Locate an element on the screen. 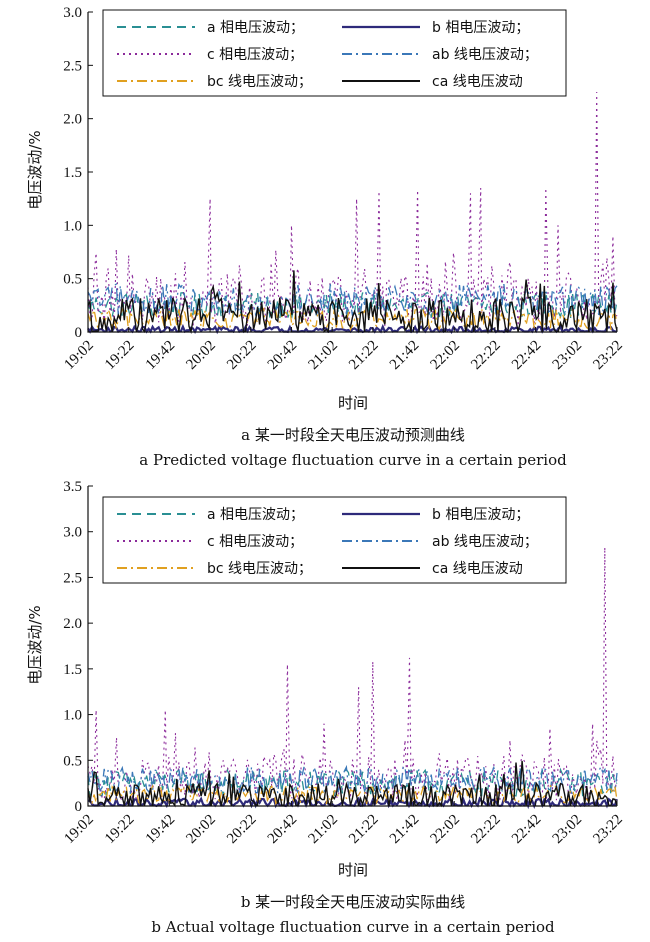  series-line-b is located at coordinates (352, 329).